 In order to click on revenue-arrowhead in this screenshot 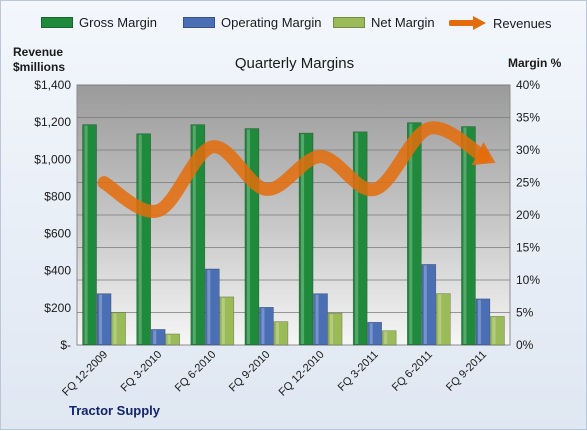, I will do `click(483, 154)`.